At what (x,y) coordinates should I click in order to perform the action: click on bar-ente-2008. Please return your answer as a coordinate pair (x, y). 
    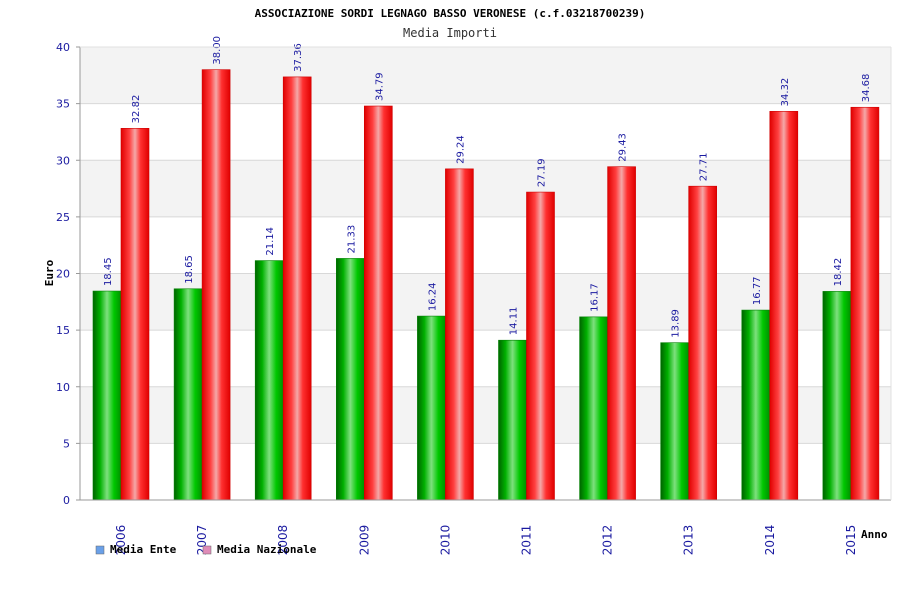
    Looking at the image, I should click on (269, 380).